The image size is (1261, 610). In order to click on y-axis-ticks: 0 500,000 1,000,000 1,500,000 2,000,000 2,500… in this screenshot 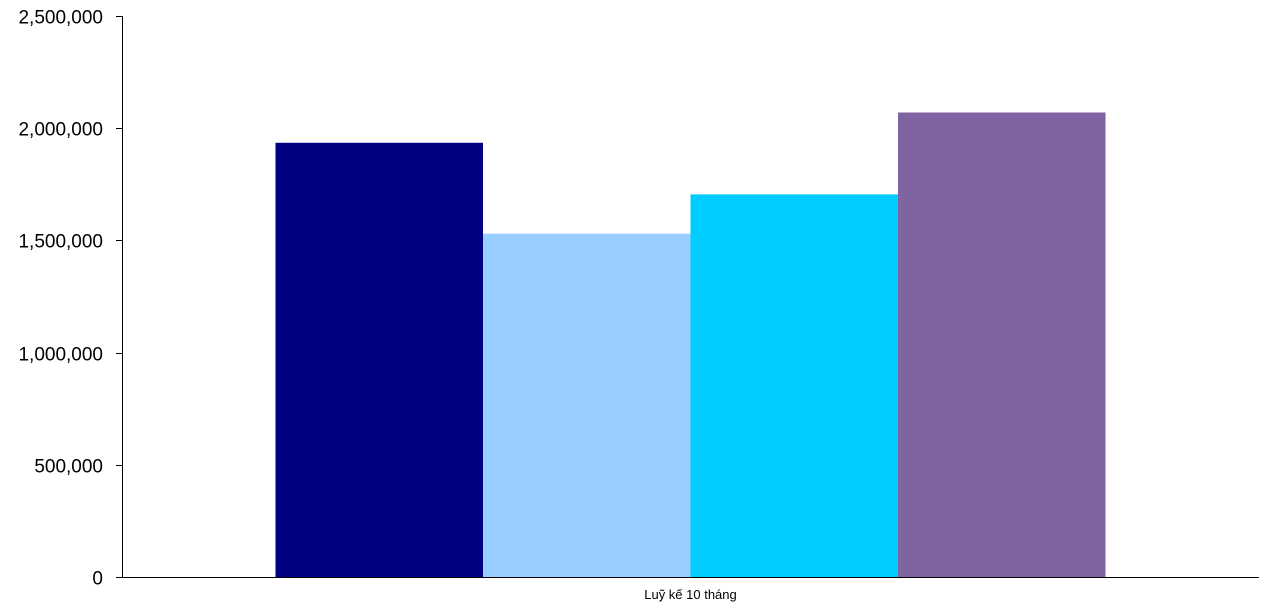, I will do `click(70, 299)`.